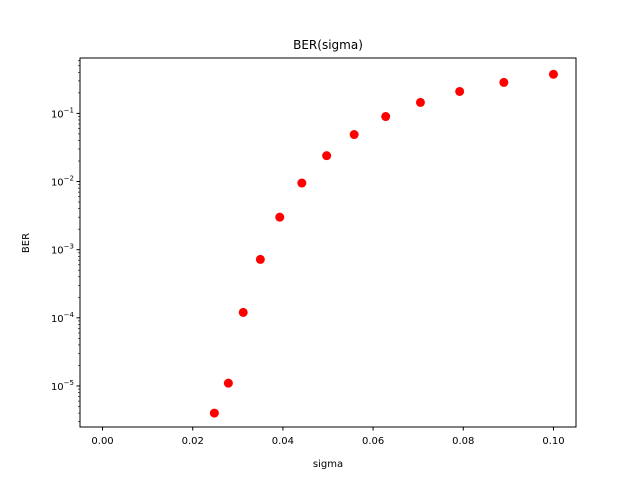  Describe the element at coordinates (69, 179) in the screenshot. I see `y-tick-exponent: −2` at that location.